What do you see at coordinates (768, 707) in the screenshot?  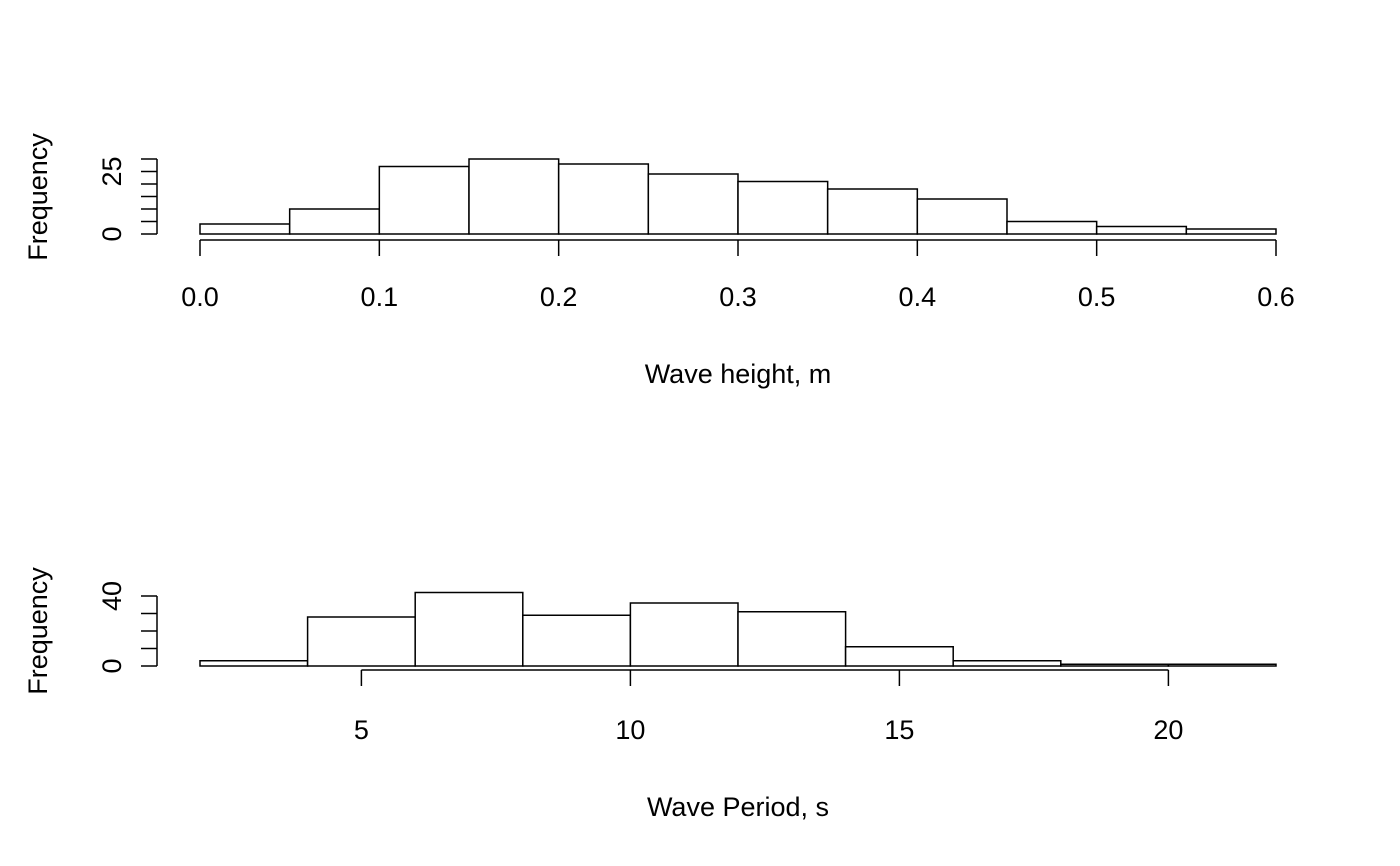 I see `wave-period-x-axis: 5 10 15 20` at bounding box center [768, 707].